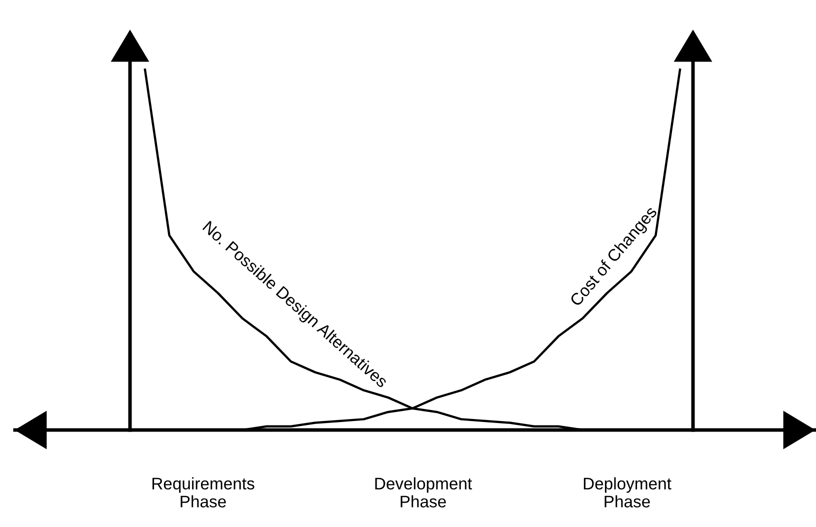  Describe the element at coordinates (628, 492) in the screenshot. I see `text: Deployment Phase` at that location.